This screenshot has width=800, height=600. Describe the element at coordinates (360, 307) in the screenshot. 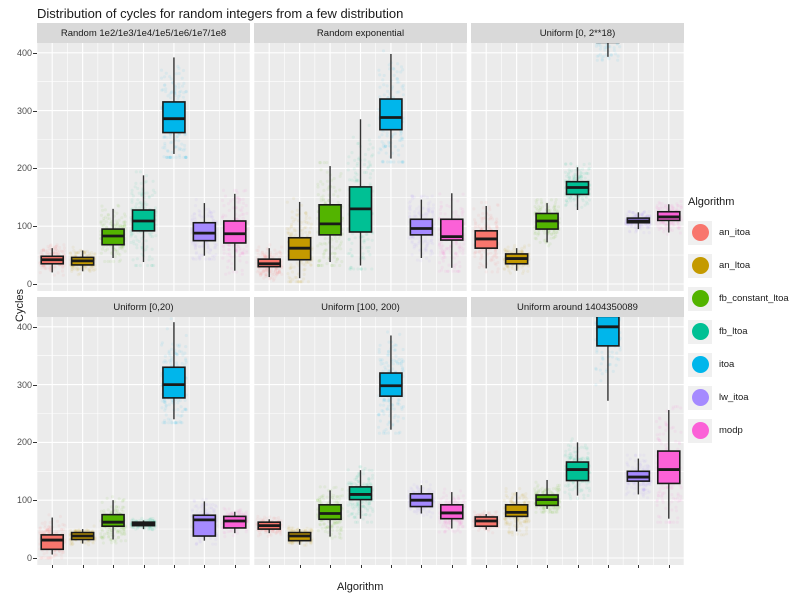

I see `facet-strip: Uniform [100, 200)` at that location.